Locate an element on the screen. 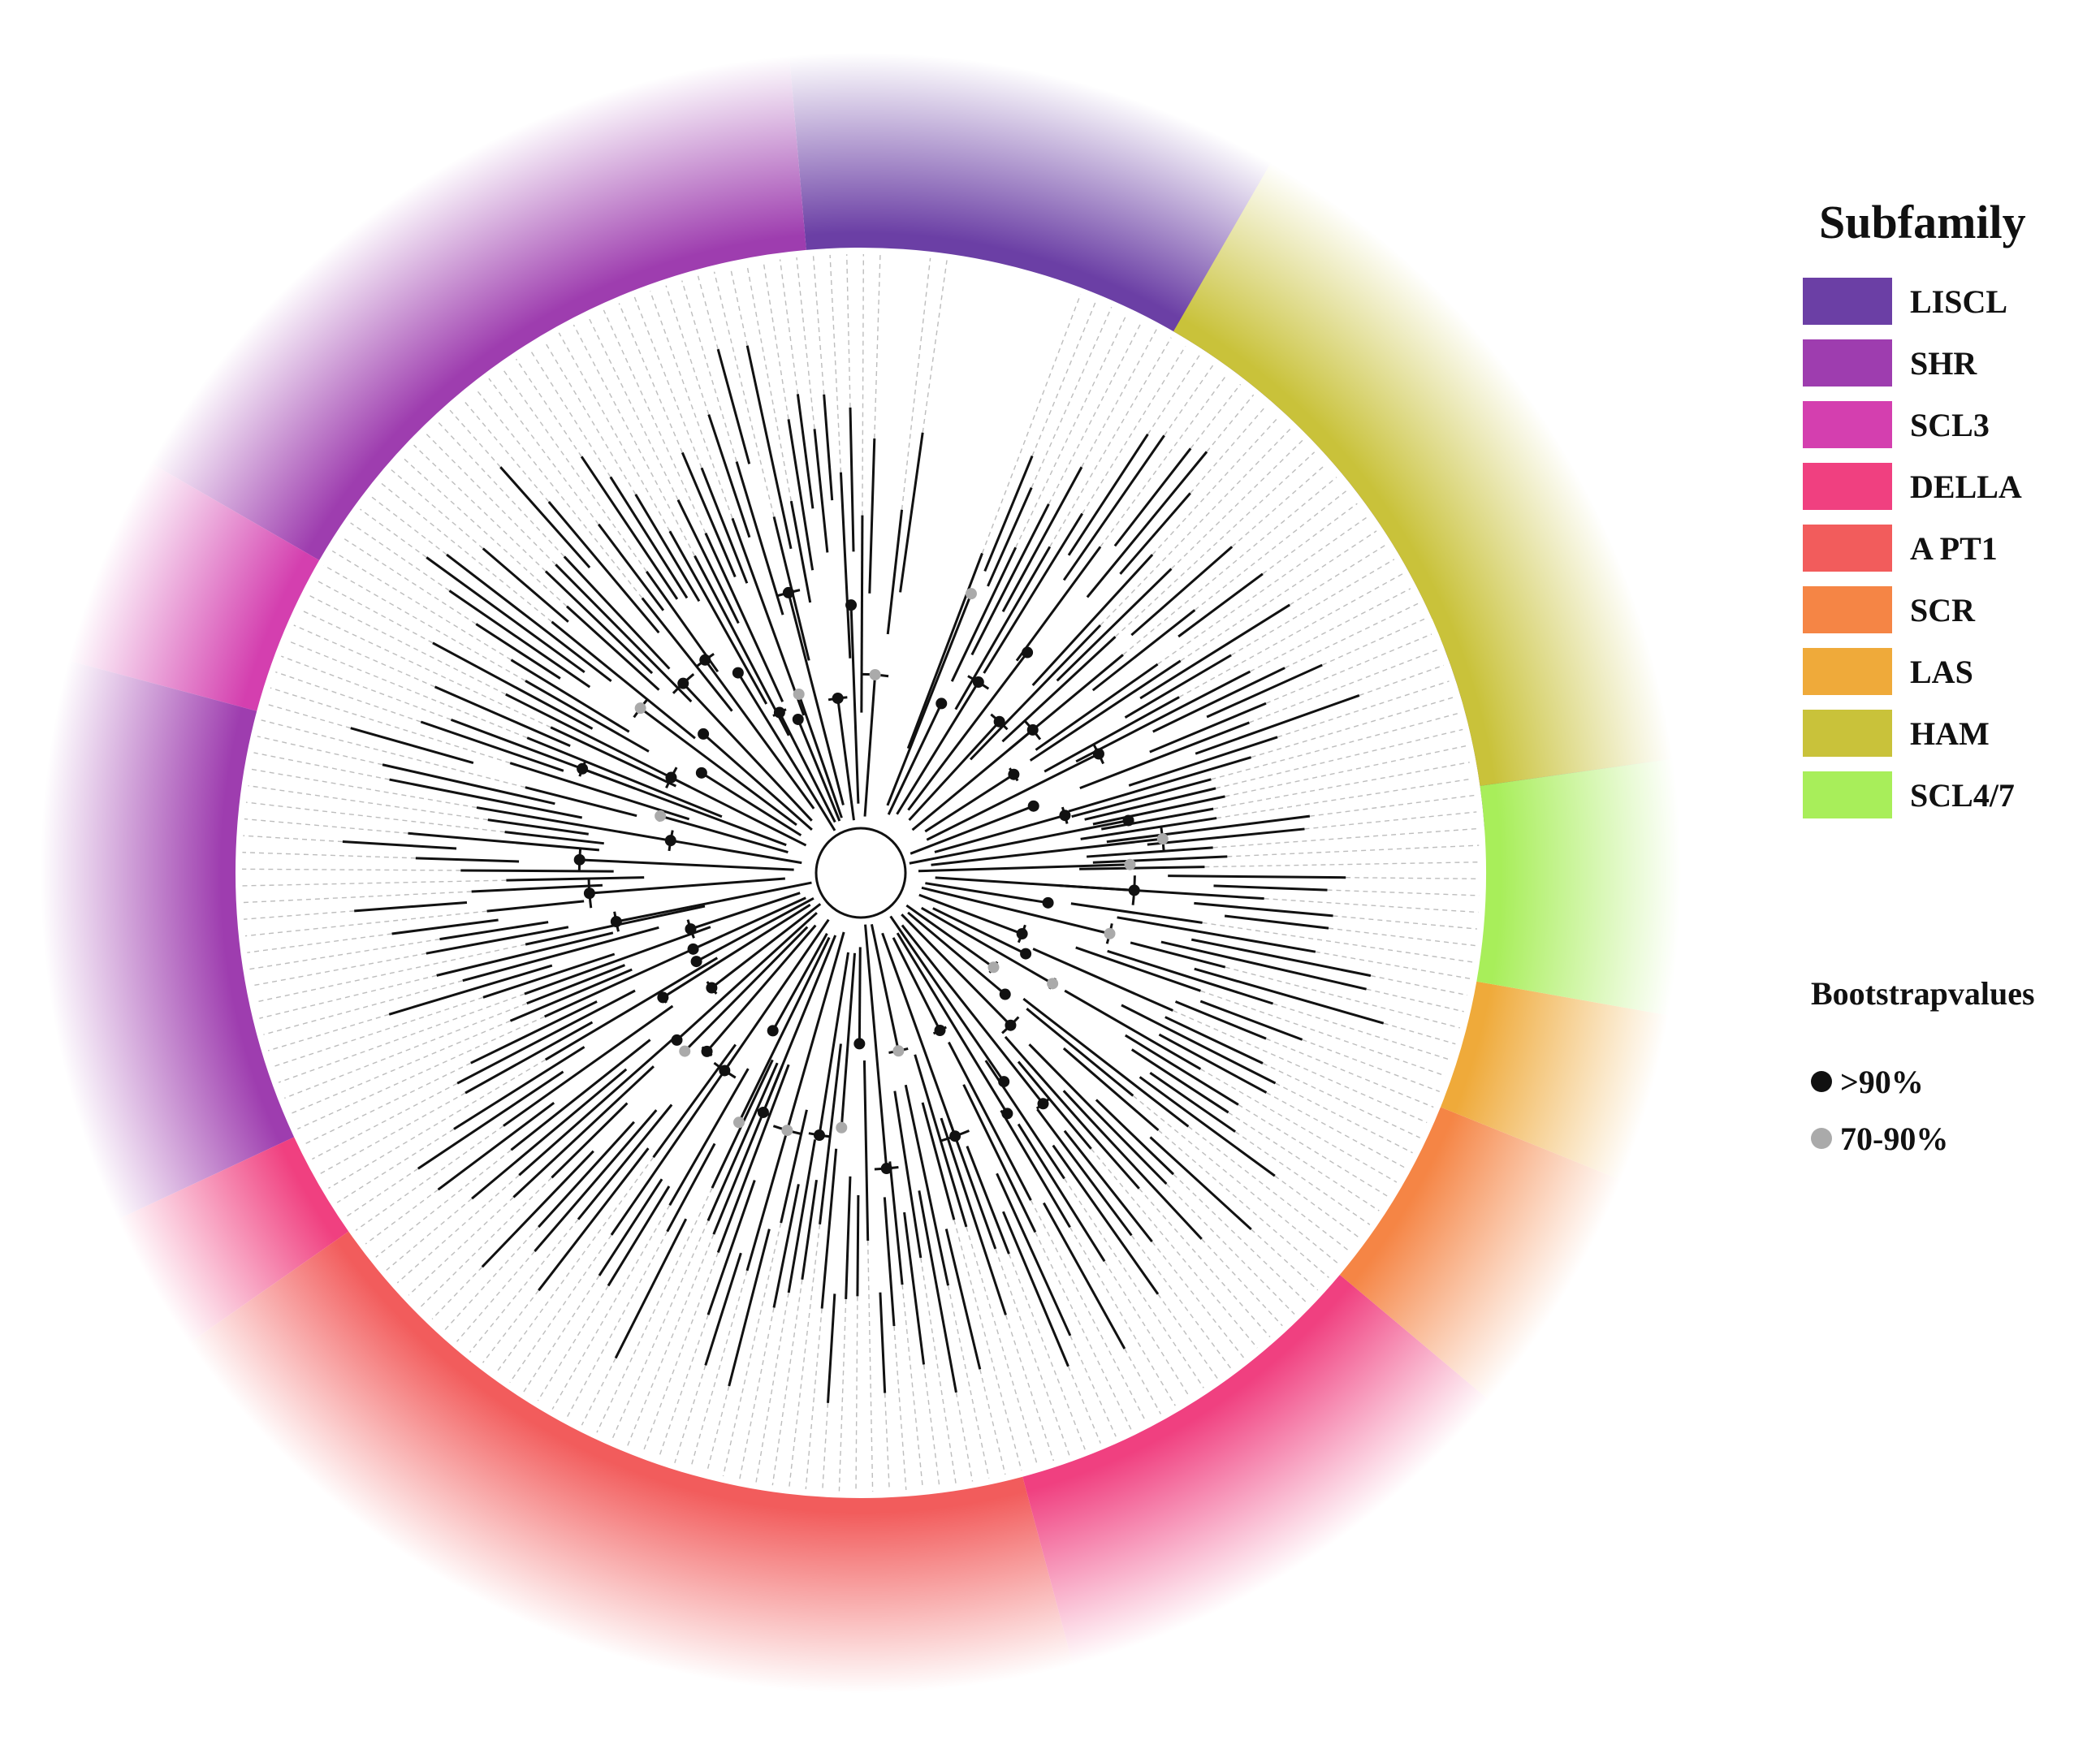  legend-label: HAM is located at coordinates (1950, 733).